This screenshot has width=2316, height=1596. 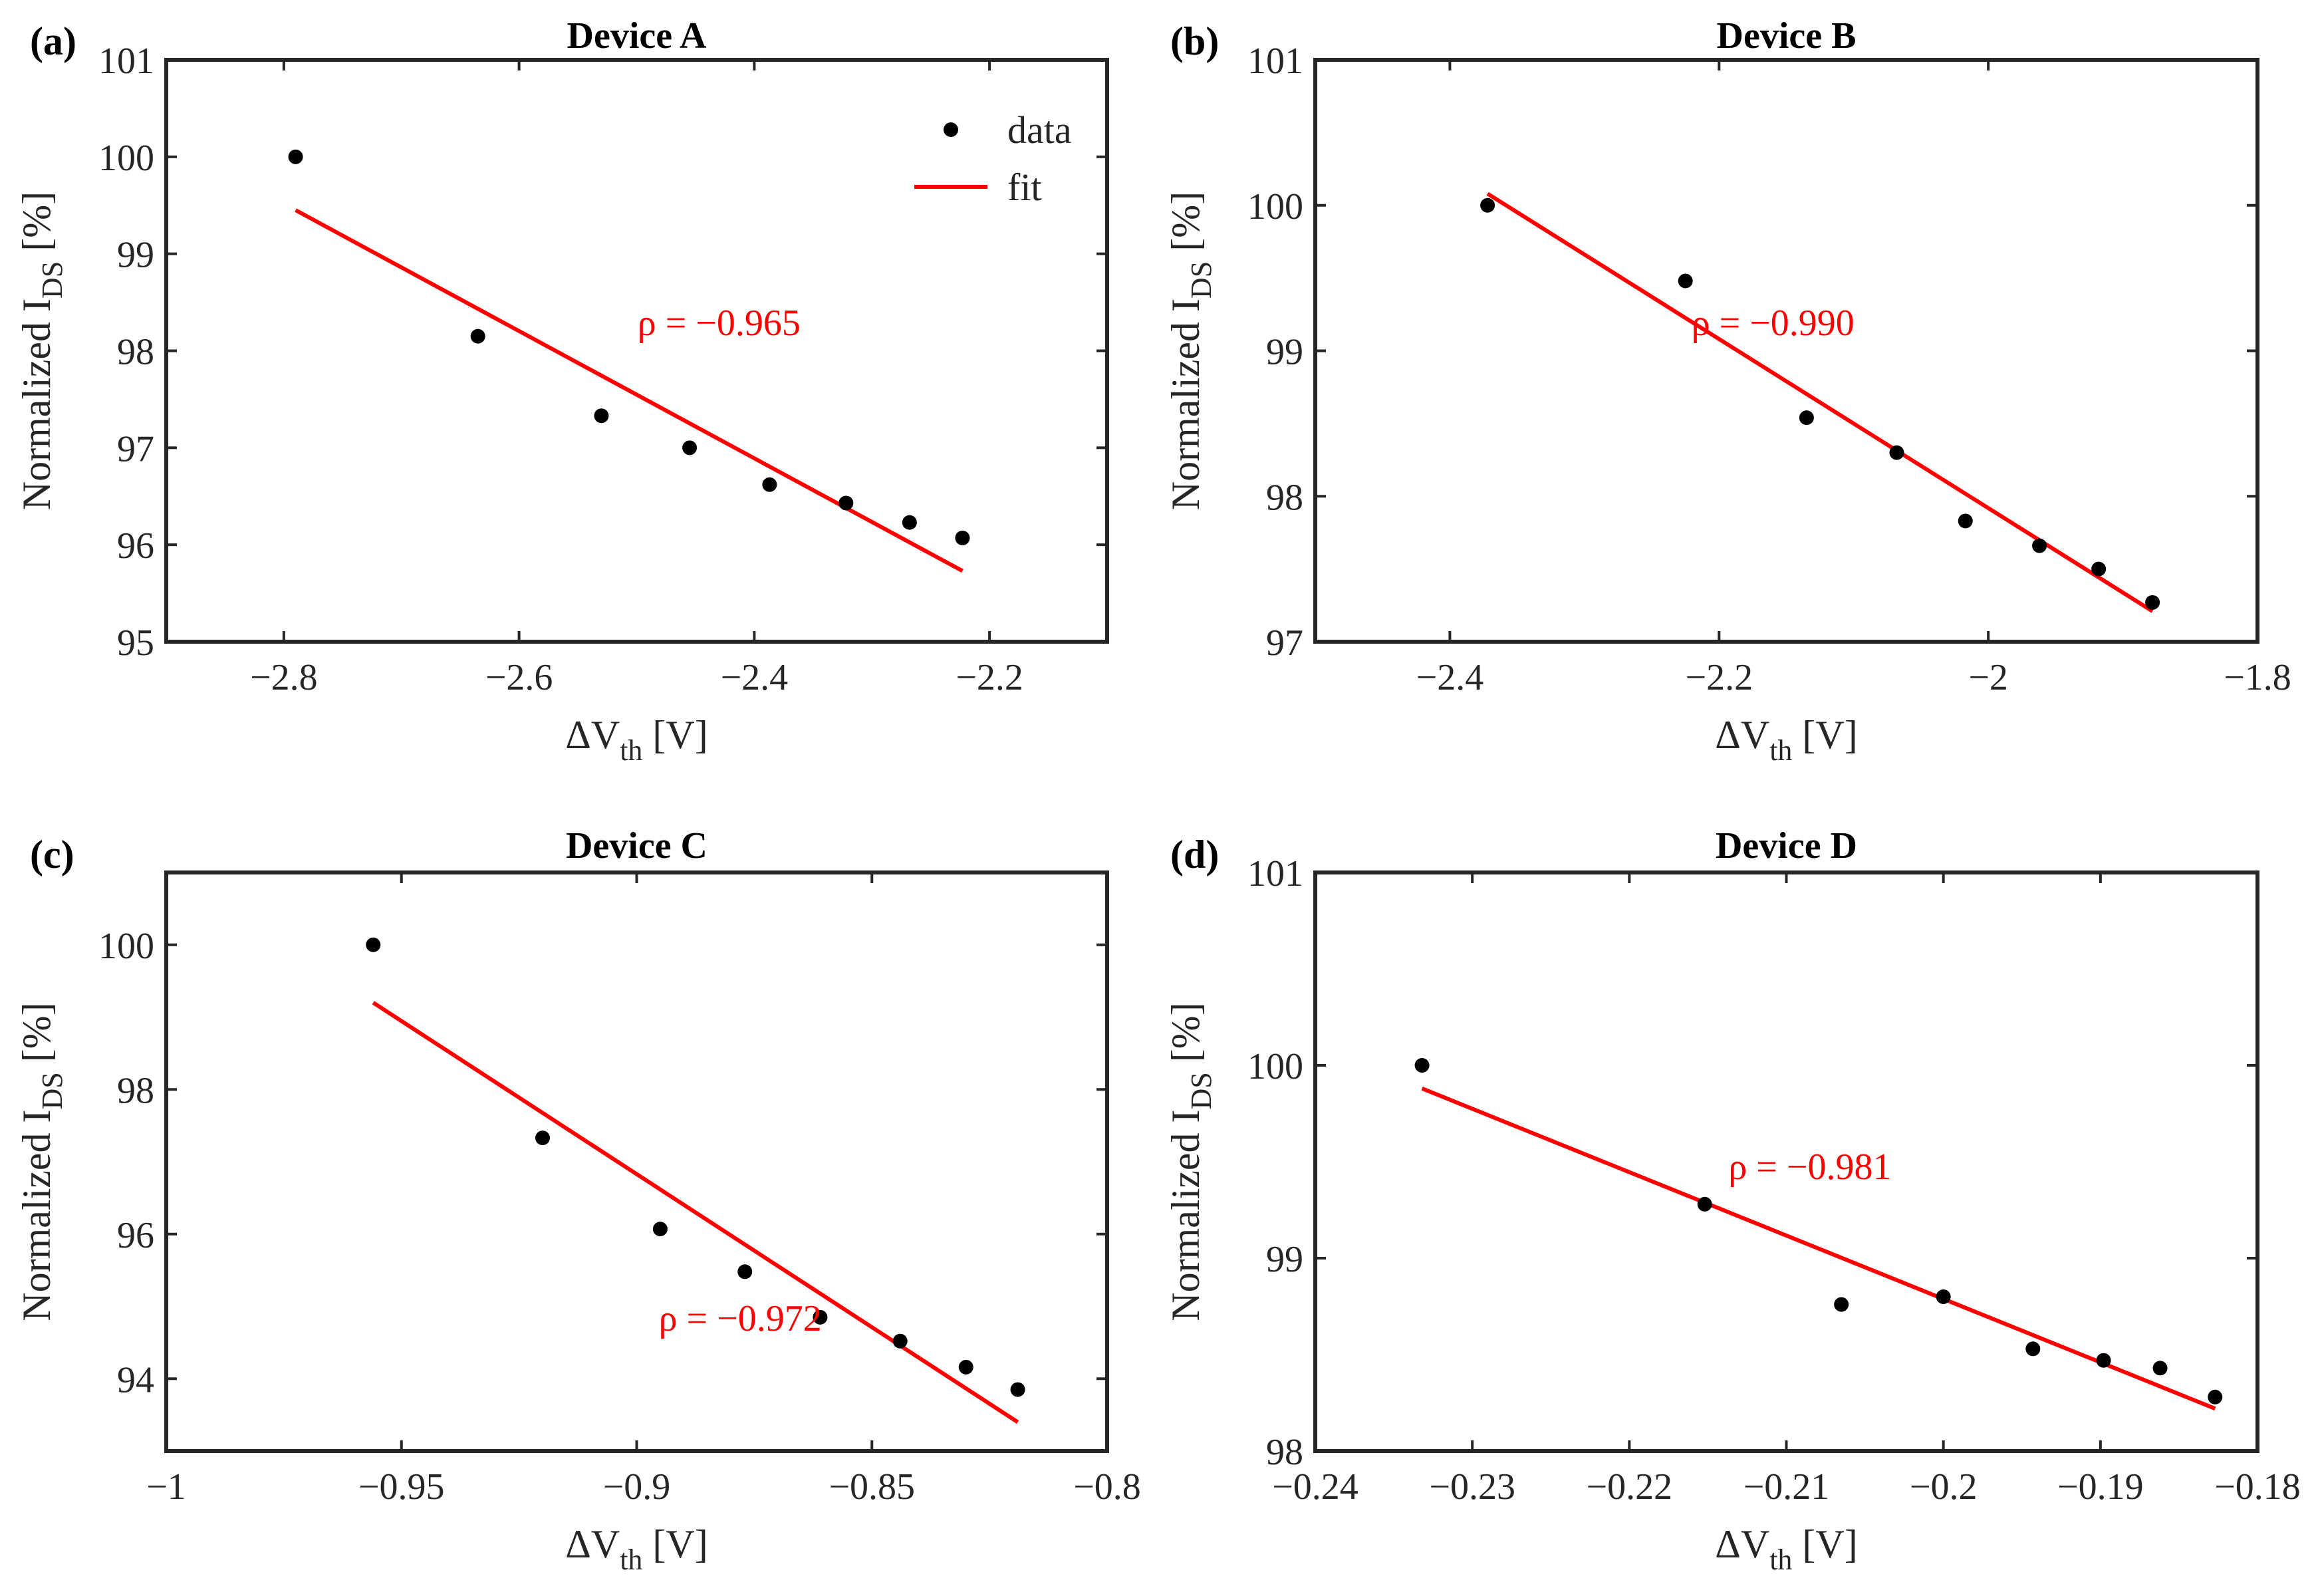 What do you see at coordinates (1315, 1487) in the screenshot?
I see `x-tick-label: −0.24` at bounding box center [1315, 1487].